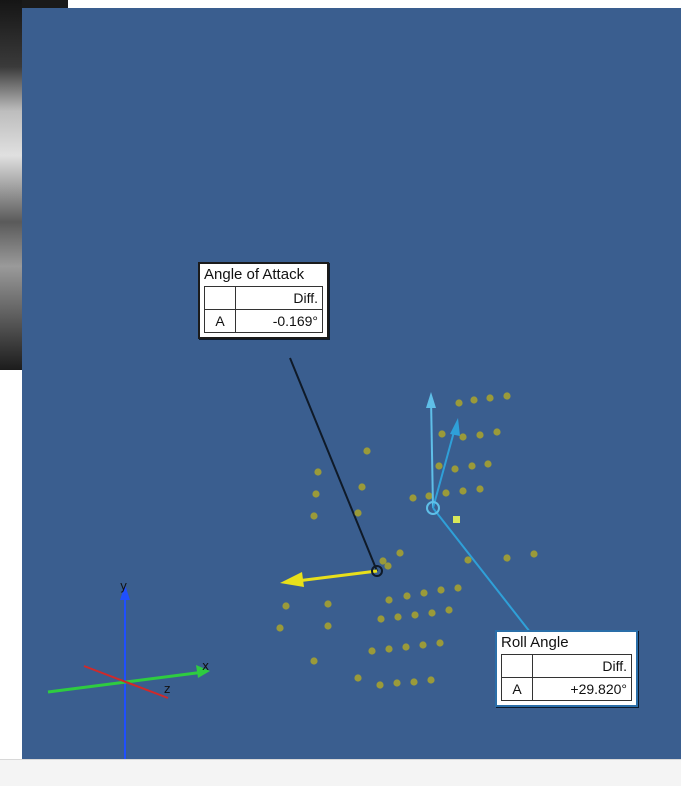 This screenshot has height=786, width=681. I want to click on aoa-diff-value: -0.169°, so click(279, 321).